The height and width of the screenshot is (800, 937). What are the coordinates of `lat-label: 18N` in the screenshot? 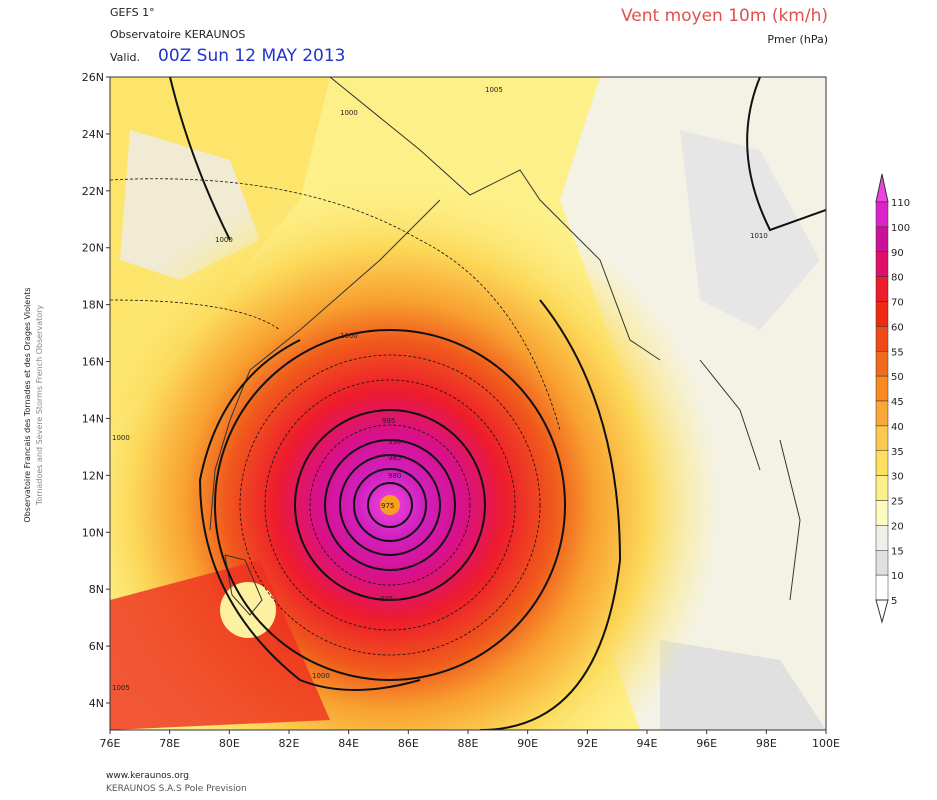 It's located at (93, 305).